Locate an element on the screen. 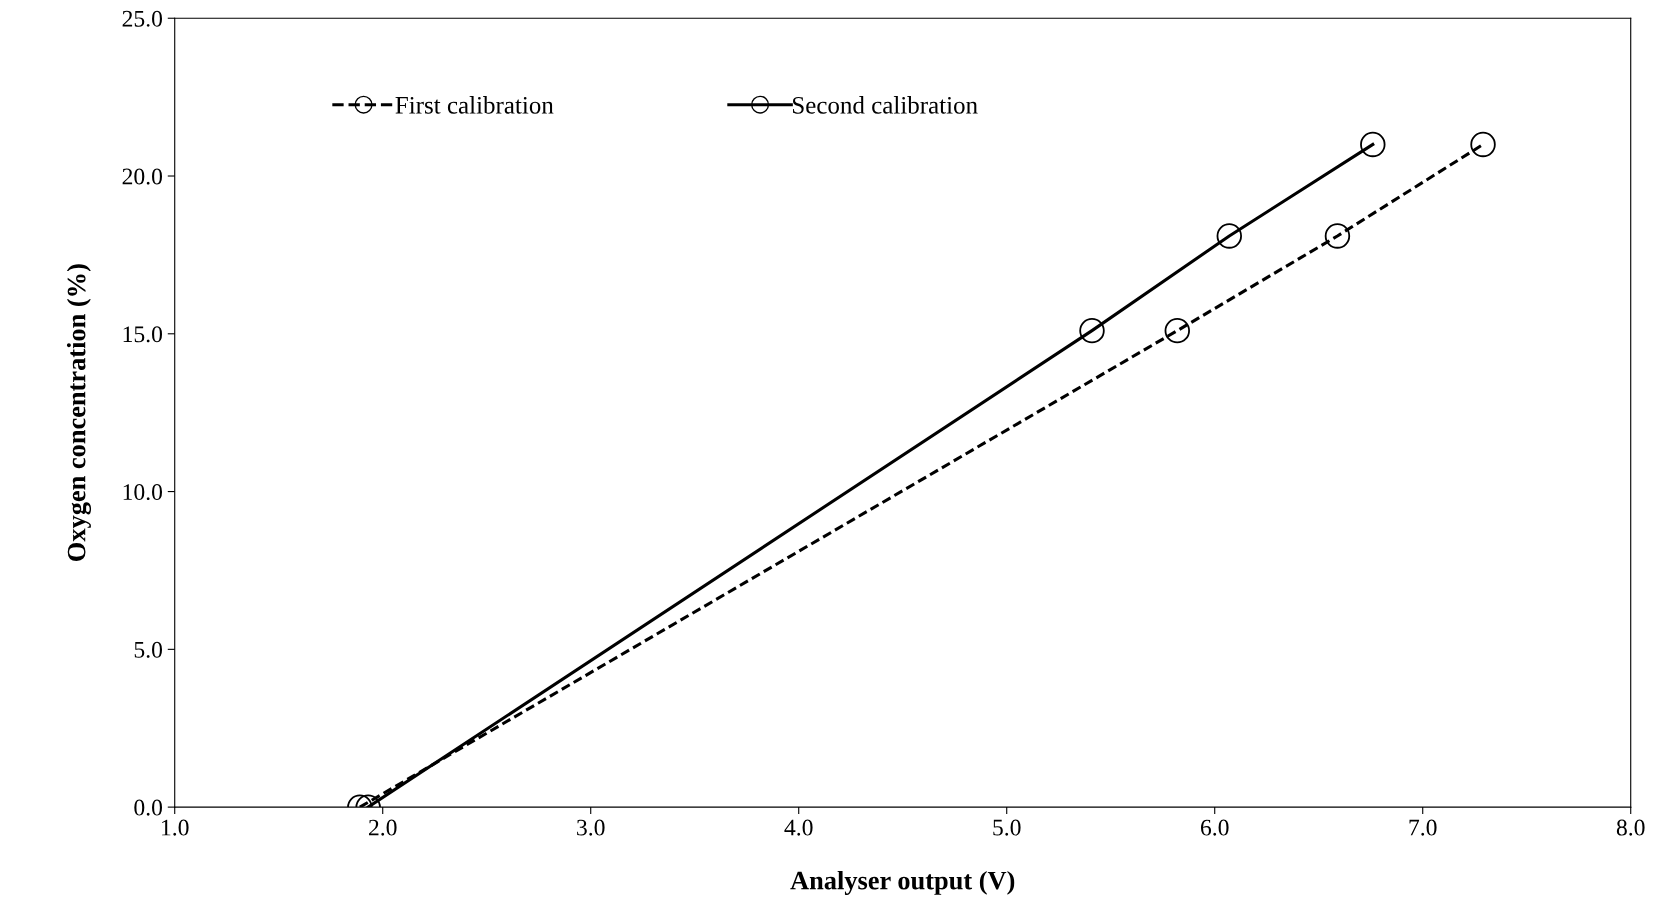 Image resolution: width=1664 pixels, height=912 pixels. x-tick-label: 6.0 is located at coordinates (1214, 827).